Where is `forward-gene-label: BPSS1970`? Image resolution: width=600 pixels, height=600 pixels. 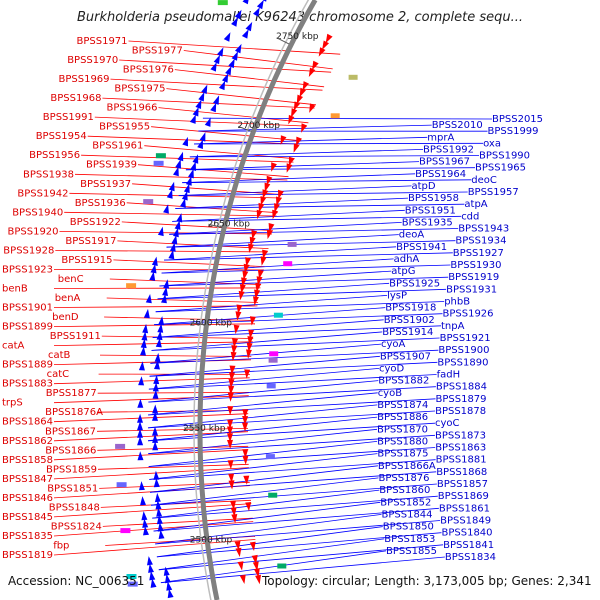 forward-gene-label: BPSS1970 is located at coordinates (92, 60).